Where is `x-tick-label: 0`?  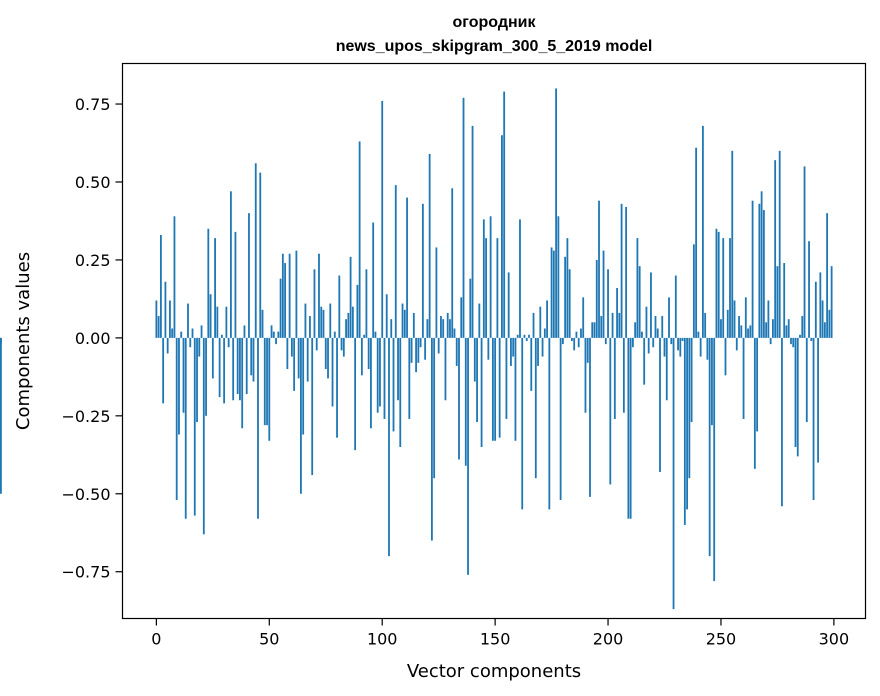 x-tick-label: 0 is located at coordinates (156, 639).